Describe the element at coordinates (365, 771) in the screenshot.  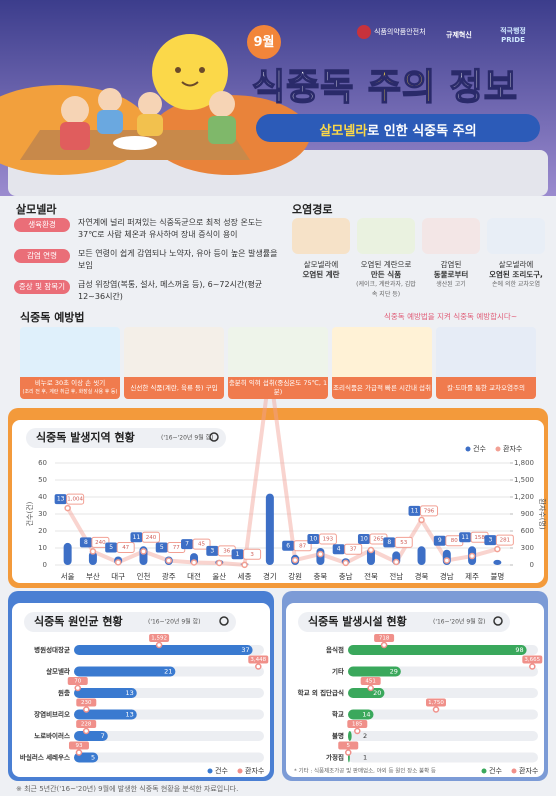
I see `chart-note: * 기타 : 식품제조가공 및 판매업소, 야외 등 원인 장소 불확 등` at that location.